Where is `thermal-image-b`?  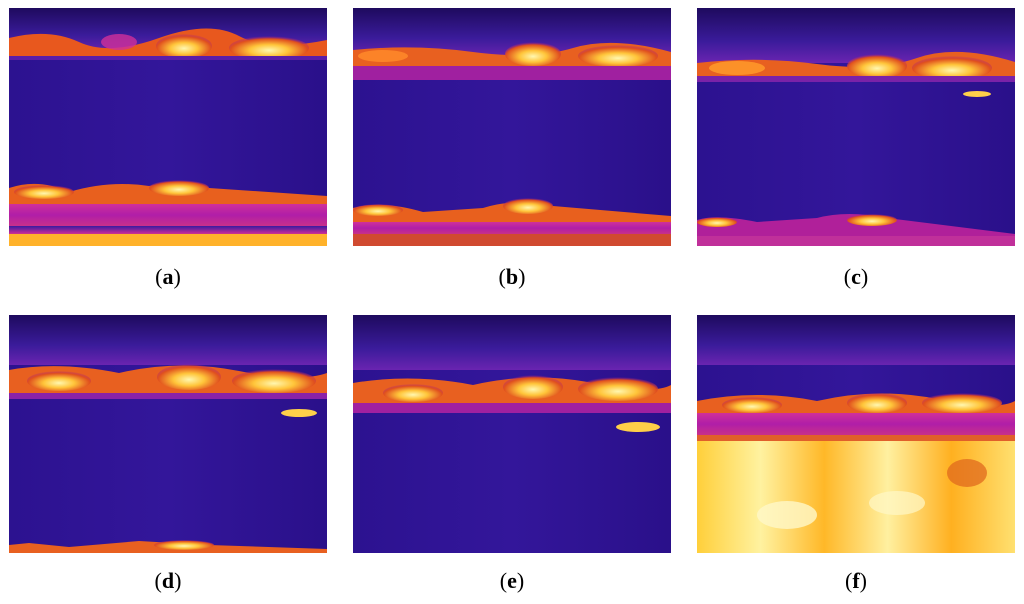
thermal-image-b is located at coordinates (512, 127).